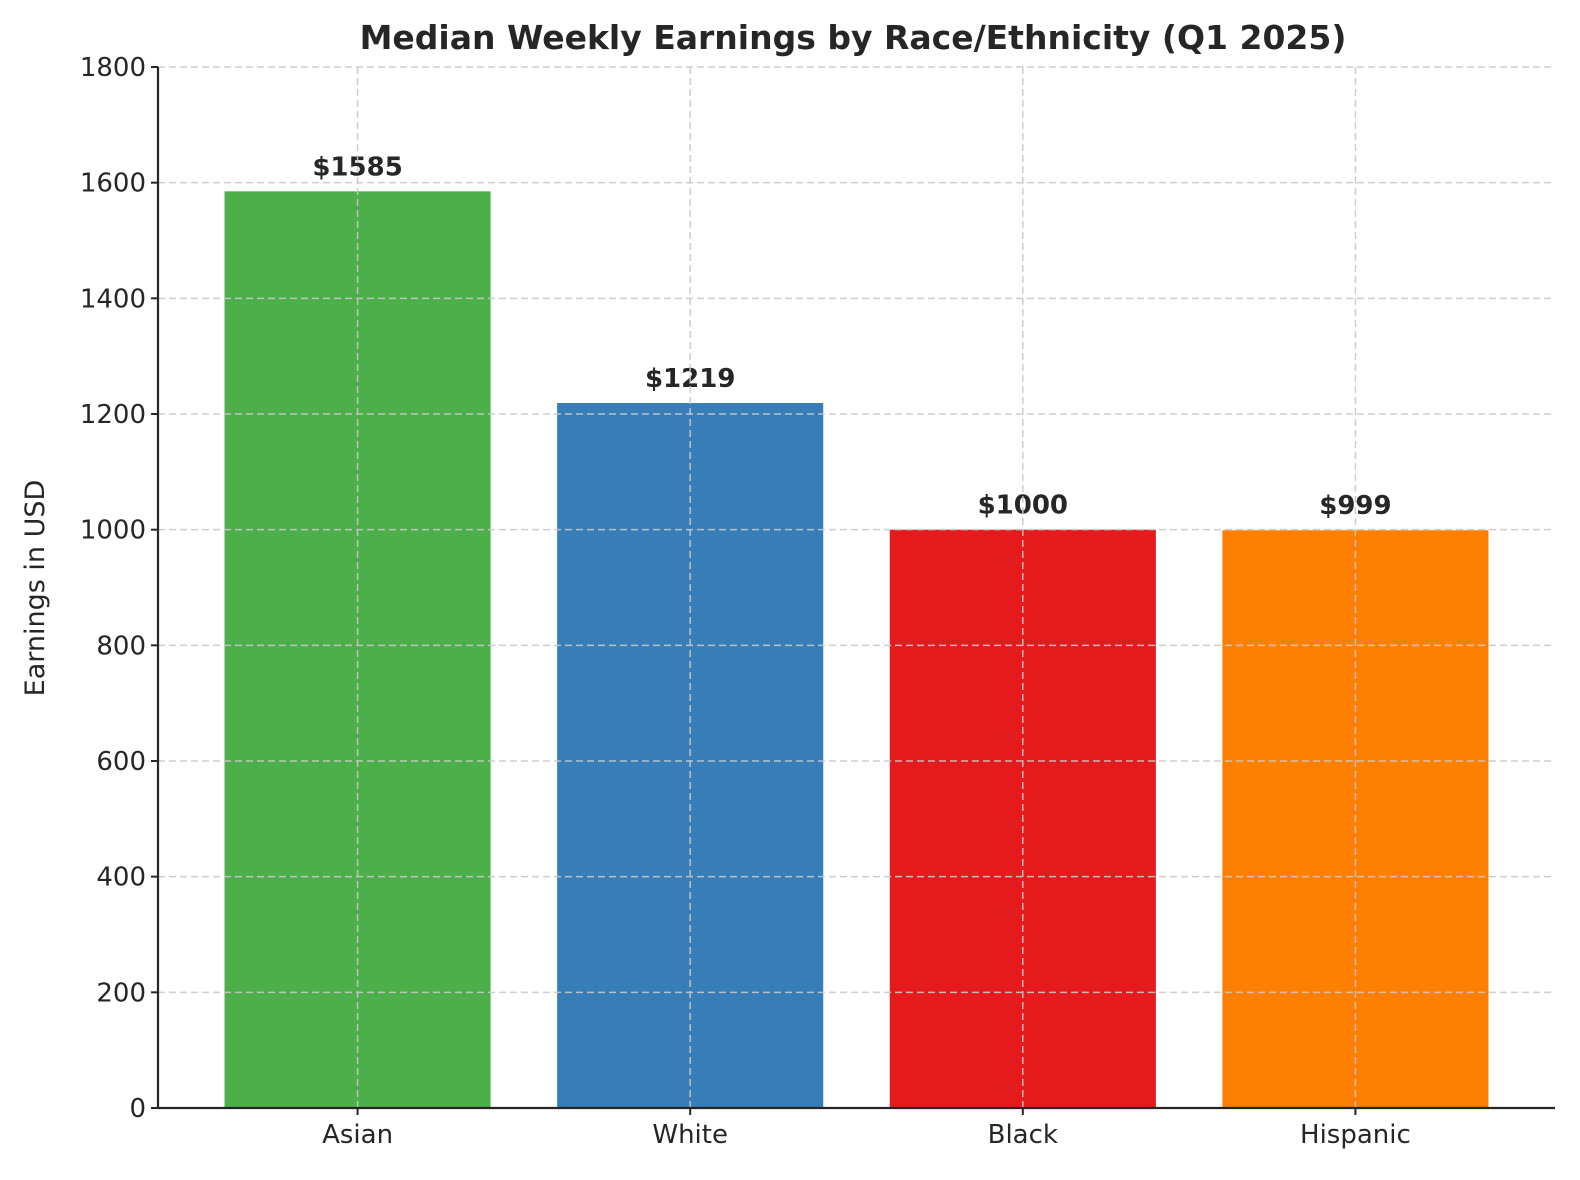 This screenshot has height=1180, width=1580. I want to click on x-tick-label: Black, so click(1023, 1135).